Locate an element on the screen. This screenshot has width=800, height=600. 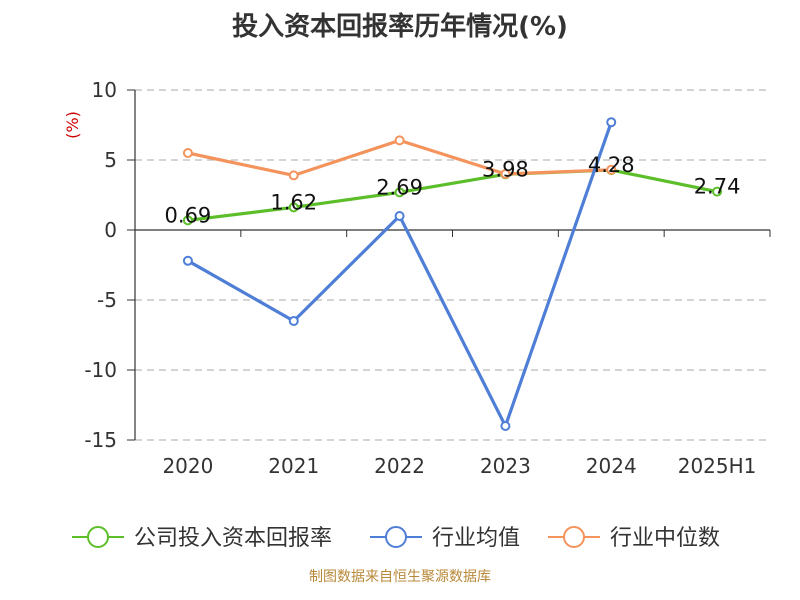
x-tick-label: 2020 is located at coordinates (187, 466).